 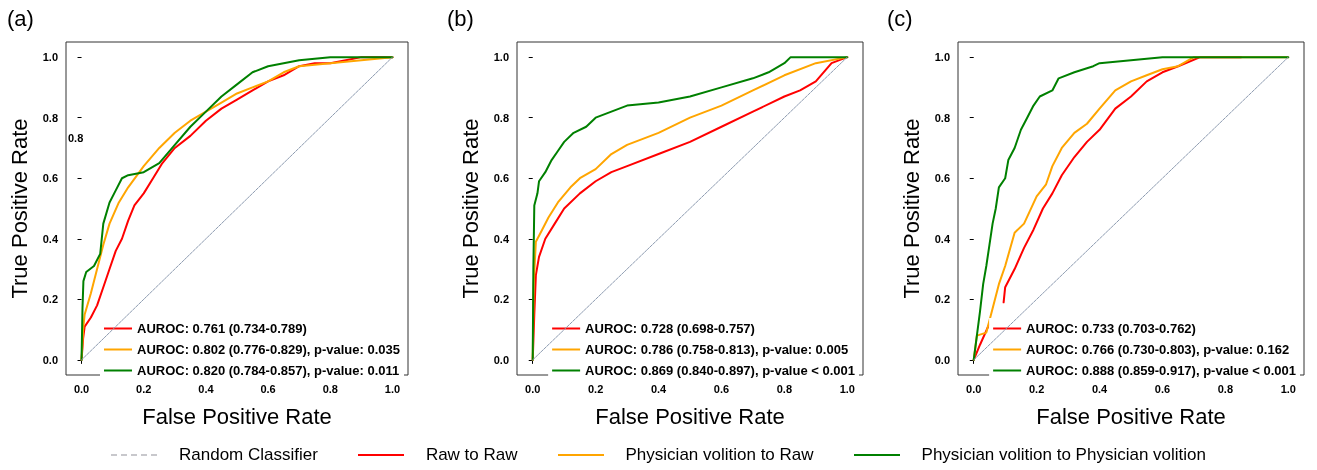 I want to click on legend-label: AUROC: 0.802 (0.776-0.829), p-value: 0.035, so click(x=268, y=349).